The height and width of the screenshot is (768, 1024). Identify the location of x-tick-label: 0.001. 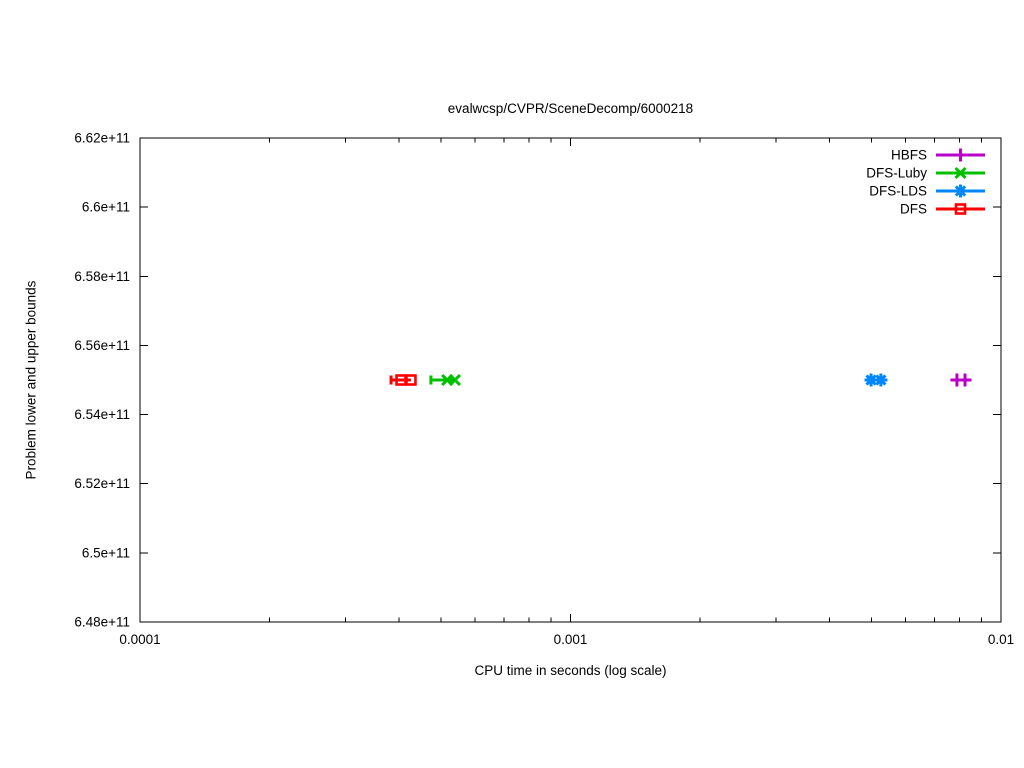
(571, 639).